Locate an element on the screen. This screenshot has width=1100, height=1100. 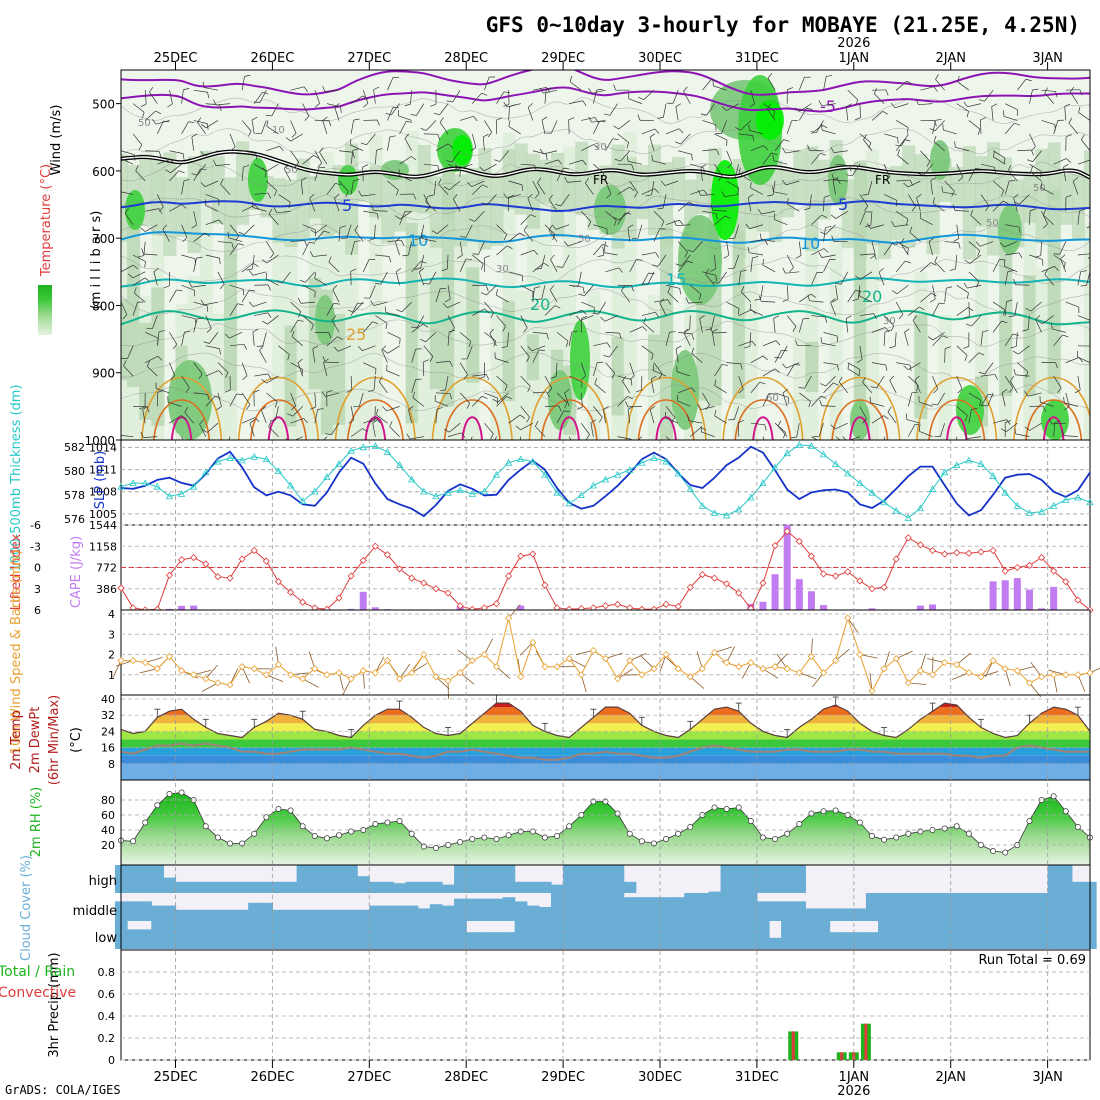
isotherm-30-contour is located at coordinates (375, 419).